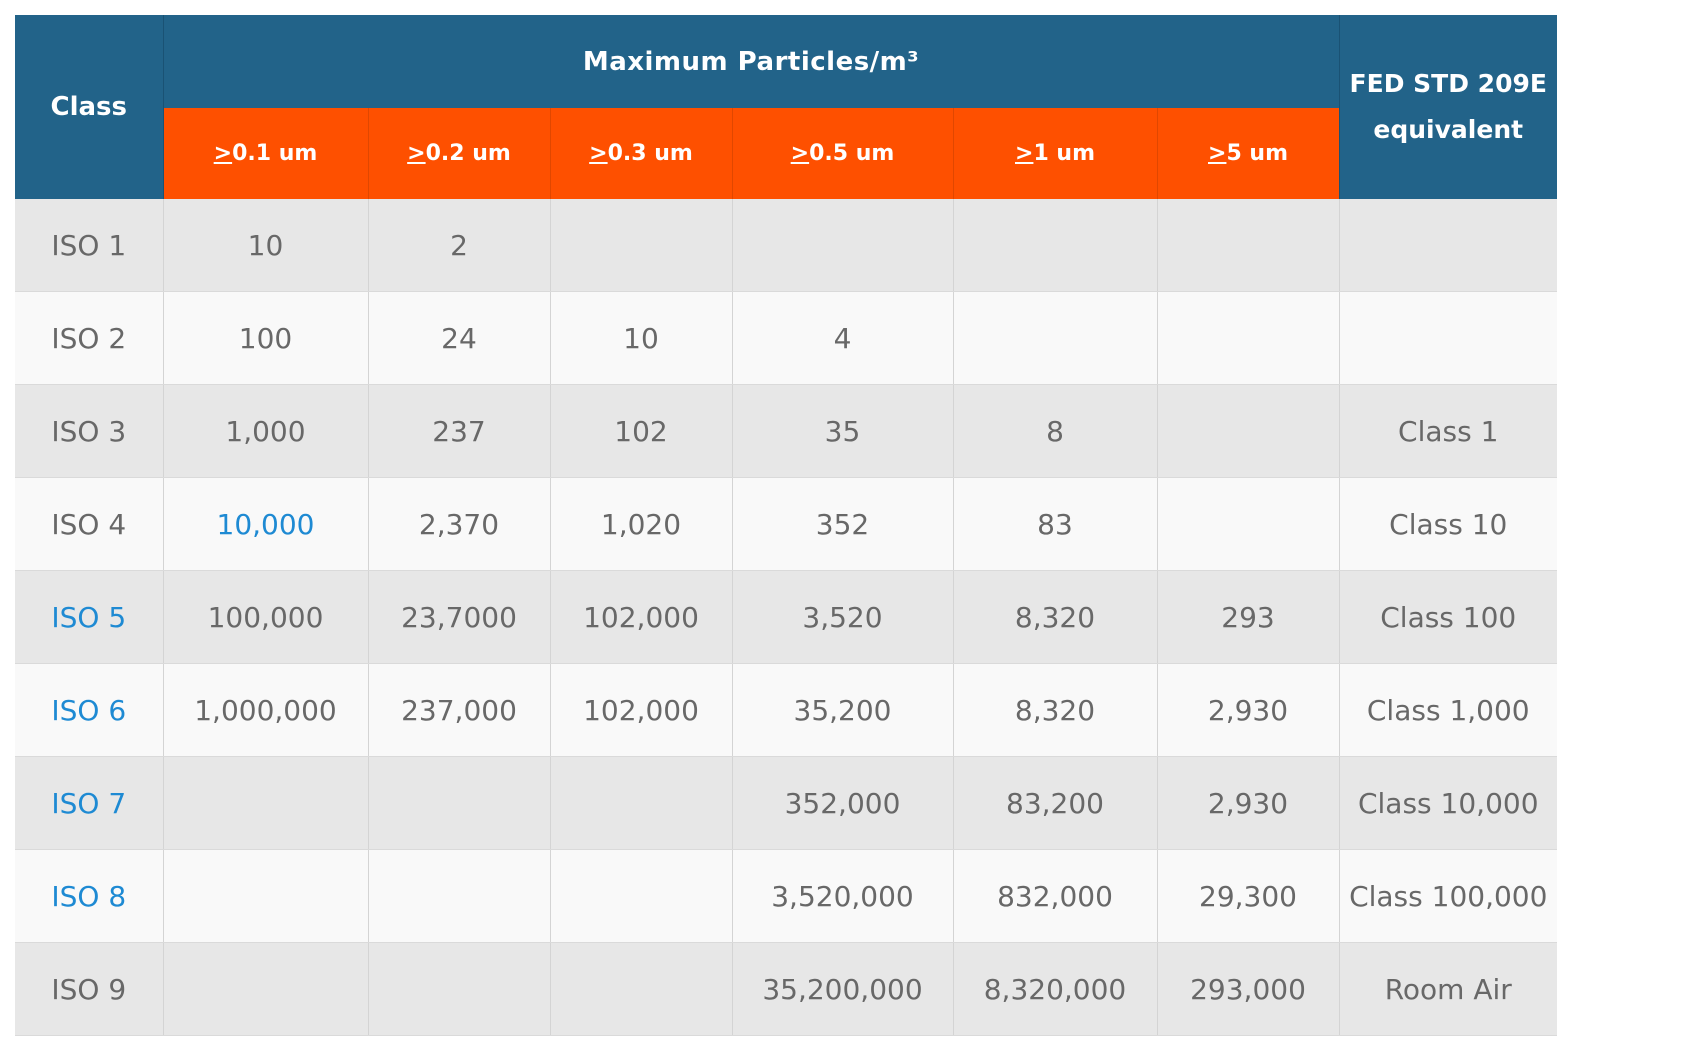 This screenshot has height=1042, width=1692. What do you see at coordinates (1447, 617) in the screenshot?
I see `cell-fed-std: Class 100` at bounding box center [1447, 617].